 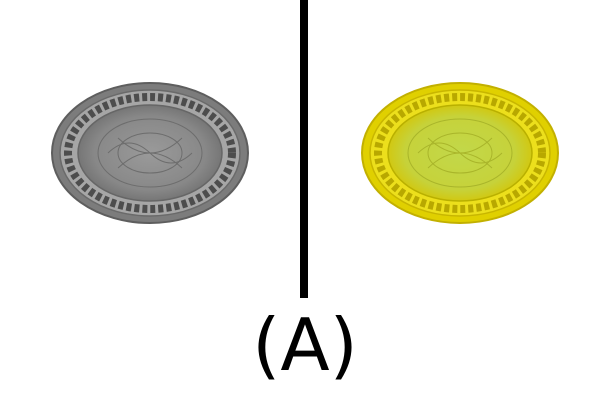 I want to click on gray-plate-image, so click(x=150, y=153).